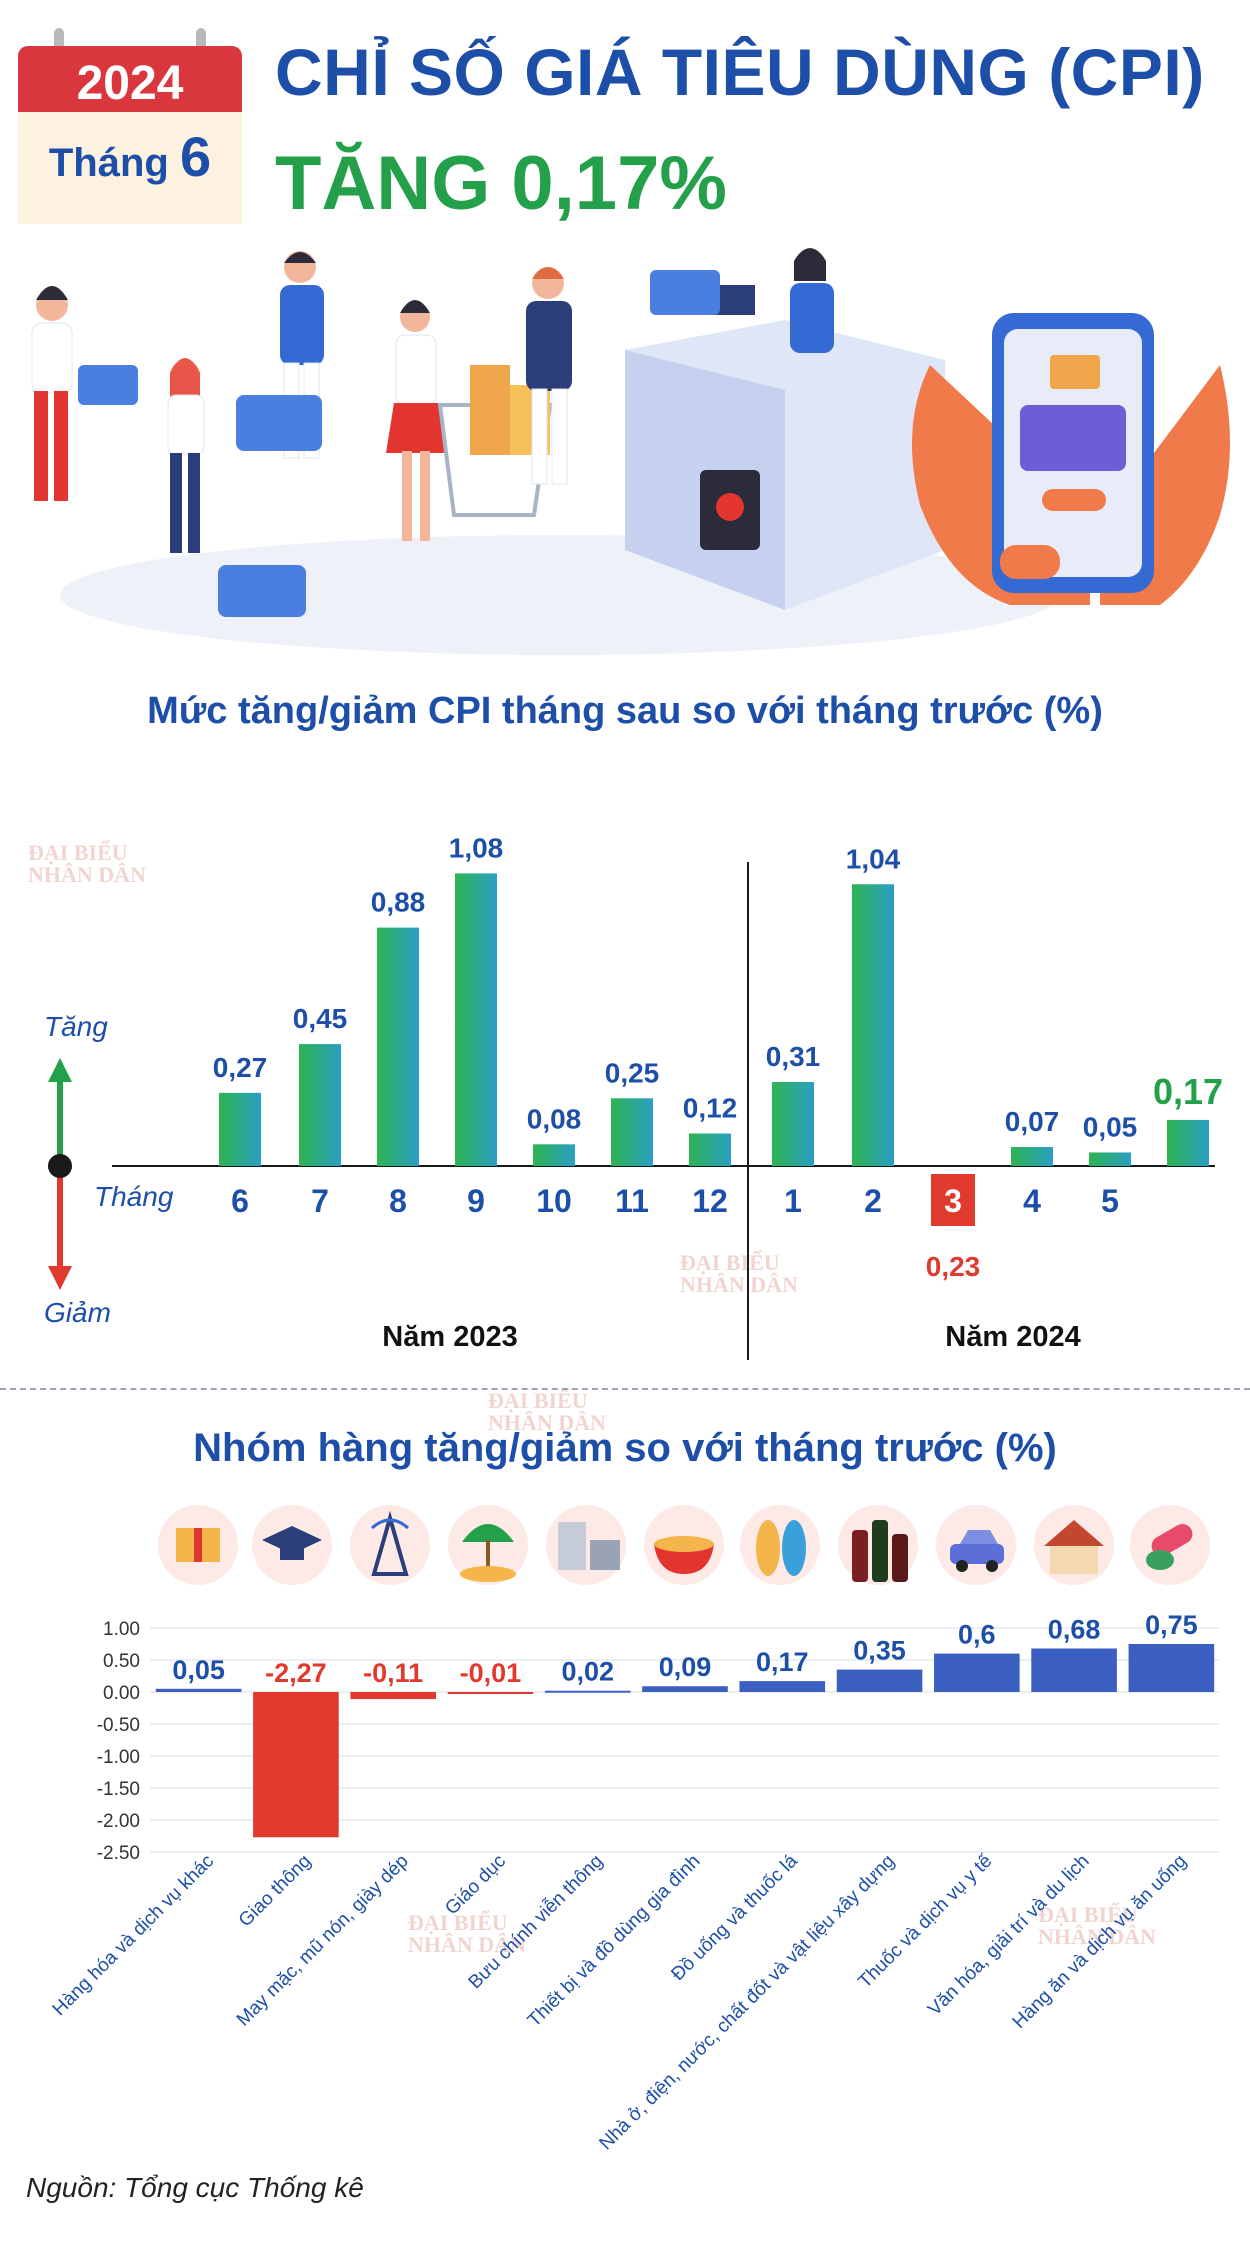 This screenshot has height=2250, width=1250. Describe the element at coordinates (1032, 1121) in the screenshot. I see `cpi-bar-value-label: 0,07` at that location.